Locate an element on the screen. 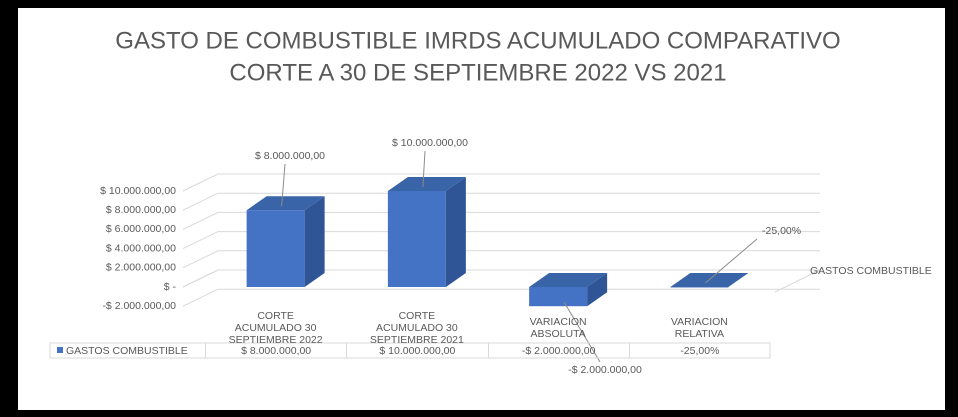 The image size is (958, 417). chart-subtitle: CORTE A 30 DE SEPTIEMBRE 2022 VS 2021 is located at coordinates (477, 72).